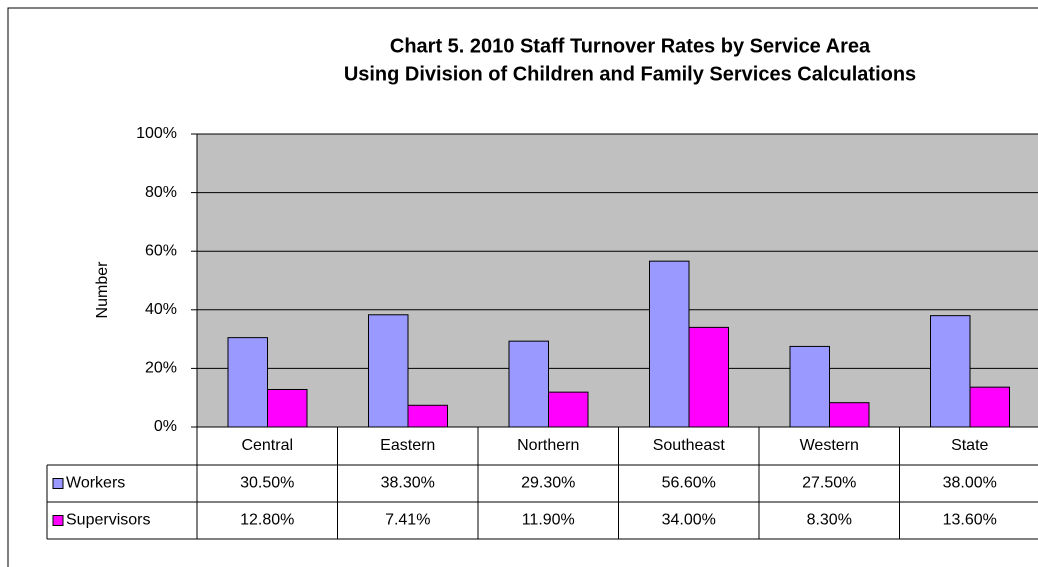 The width and height of the screenshot is (1038, 567). I want to click on table-value: 27.50%, so click(829, 483).